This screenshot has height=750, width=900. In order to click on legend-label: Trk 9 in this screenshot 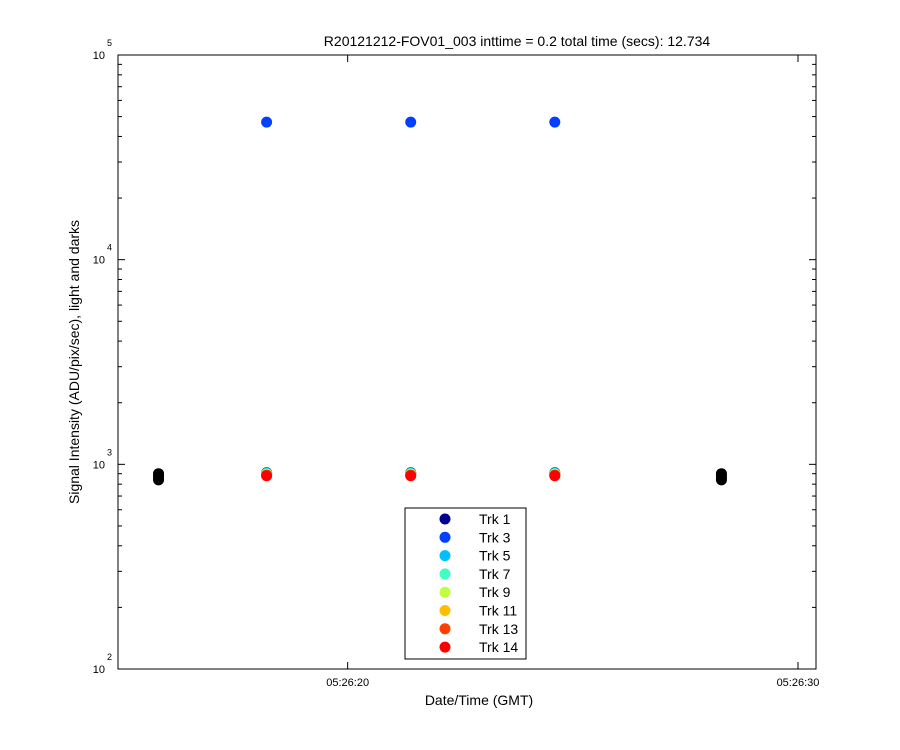, I will do `click(495, 592)`.